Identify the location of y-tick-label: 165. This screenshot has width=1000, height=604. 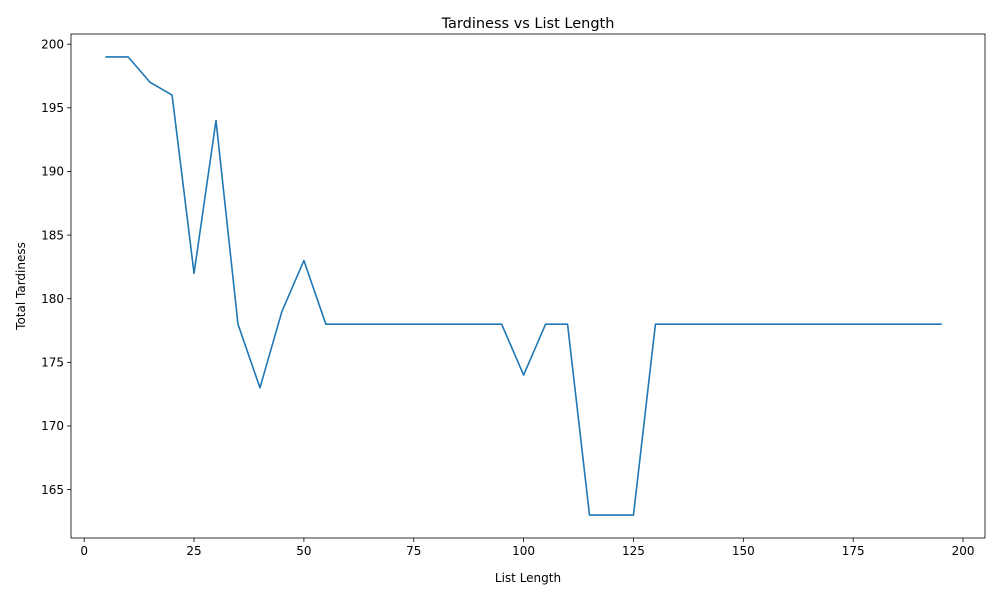
(52, 490).